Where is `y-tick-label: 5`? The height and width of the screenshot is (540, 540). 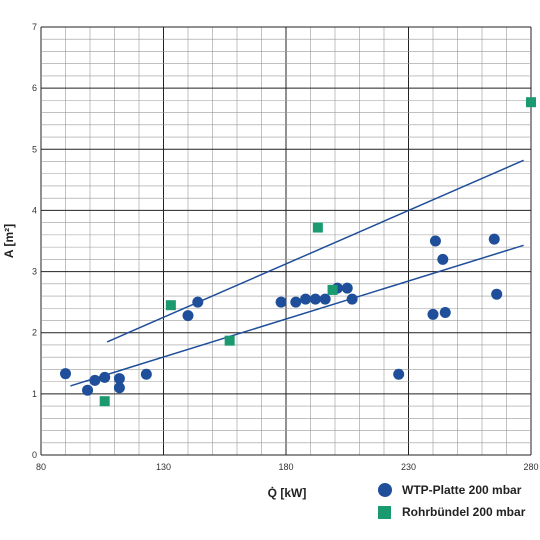
y-tick-label: 5 is located at coordinates (34, 149).